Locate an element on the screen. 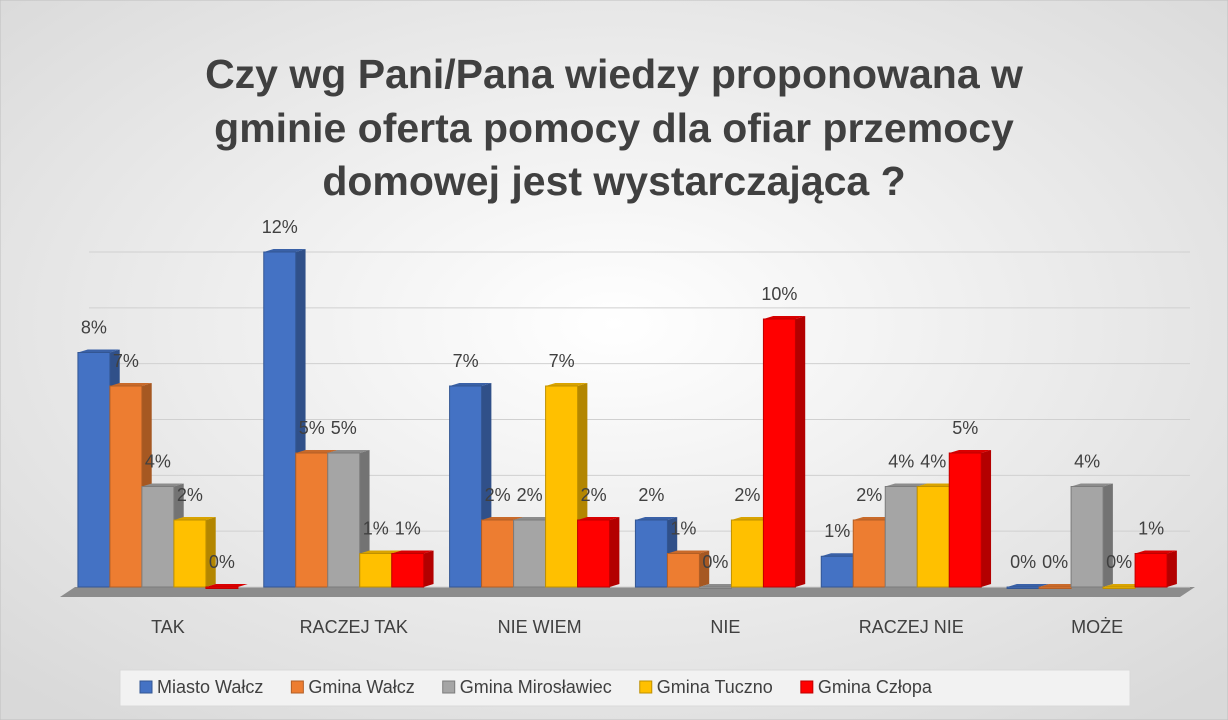 This screenshot has width=1228, height=720. x-tick-label: RACZEJ NIE is located at coordinates (911, 627).